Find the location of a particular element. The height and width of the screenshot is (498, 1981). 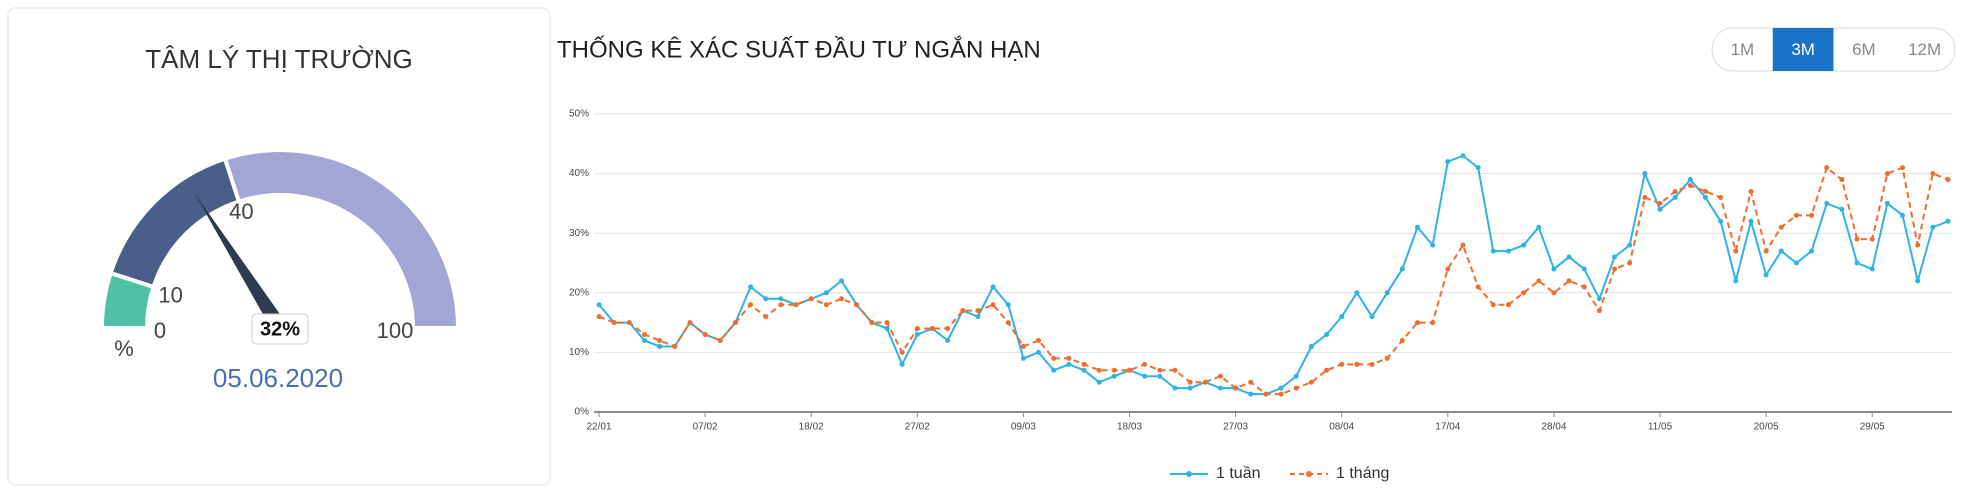

x-tick-label: 11/05 is located at coordinates (1660, 427).